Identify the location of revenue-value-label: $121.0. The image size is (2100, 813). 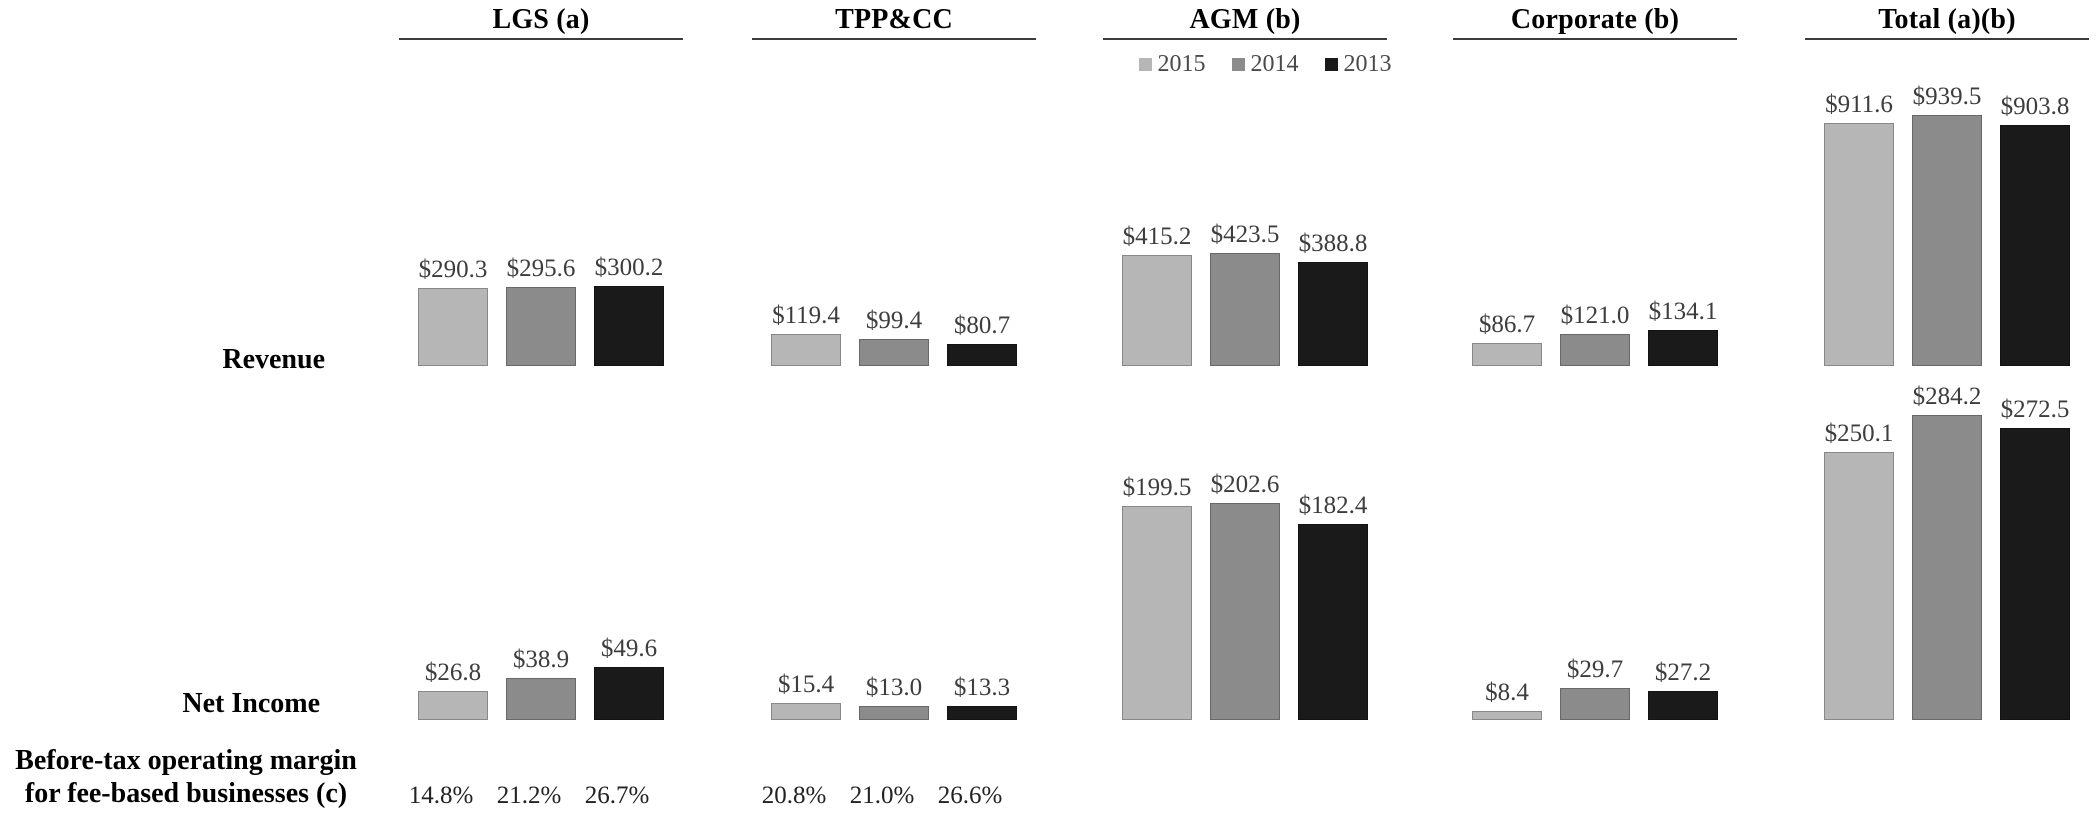
(1595, 315).